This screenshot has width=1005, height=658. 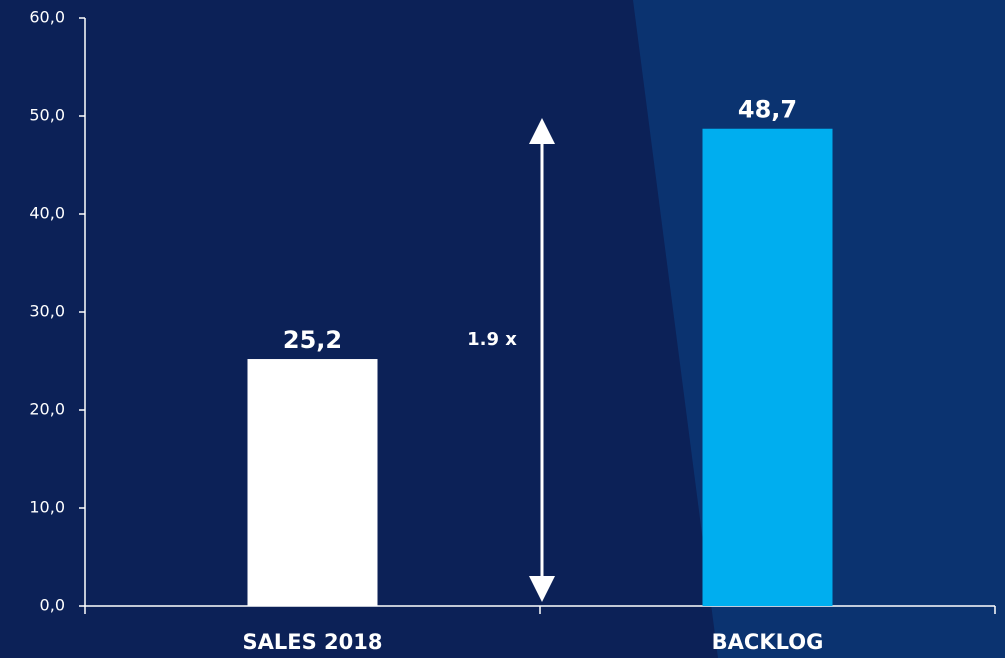 What do you see at coordinates (47, 409) in the screenshot?
I see `y-tick-label: 20,0` at bounding box center [47, 409].